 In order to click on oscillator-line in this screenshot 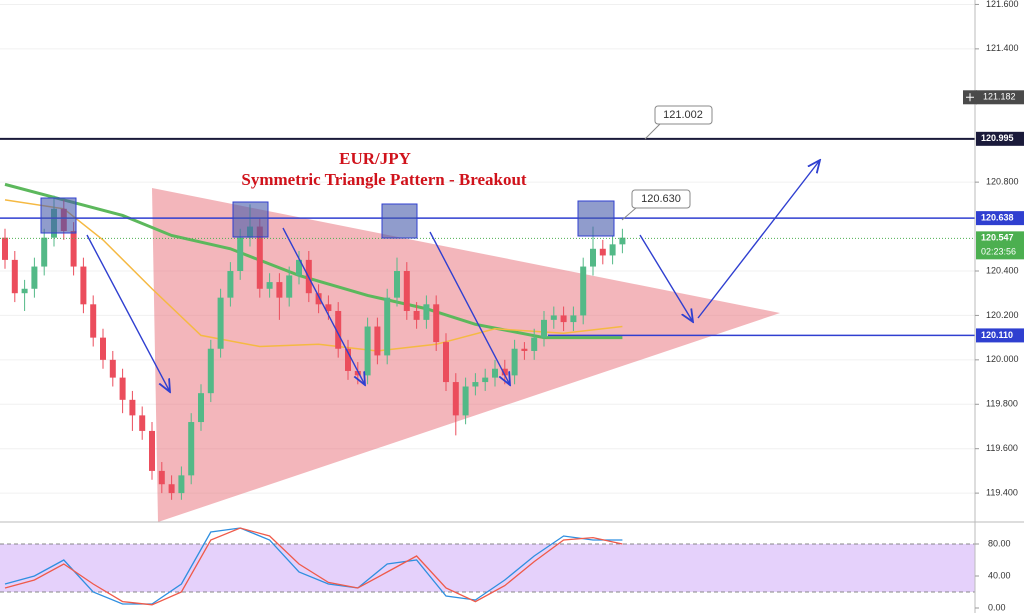, I will do `click(313, 566)`.